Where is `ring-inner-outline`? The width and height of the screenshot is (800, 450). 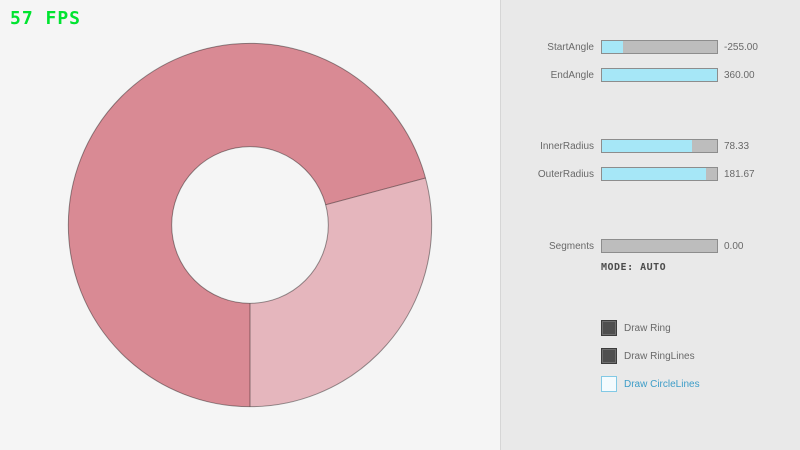
ring-inner-outline is located at coordinates (250, 225).